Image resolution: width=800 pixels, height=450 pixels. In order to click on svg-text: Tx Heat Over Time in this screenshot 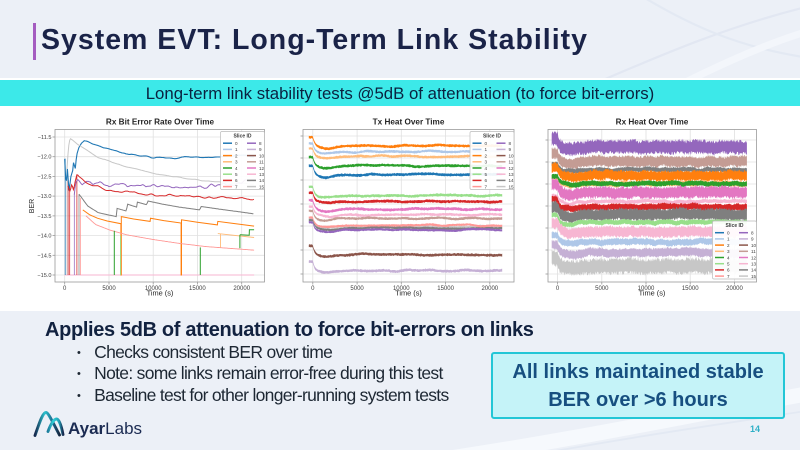, I will do `click(409, 122)`.